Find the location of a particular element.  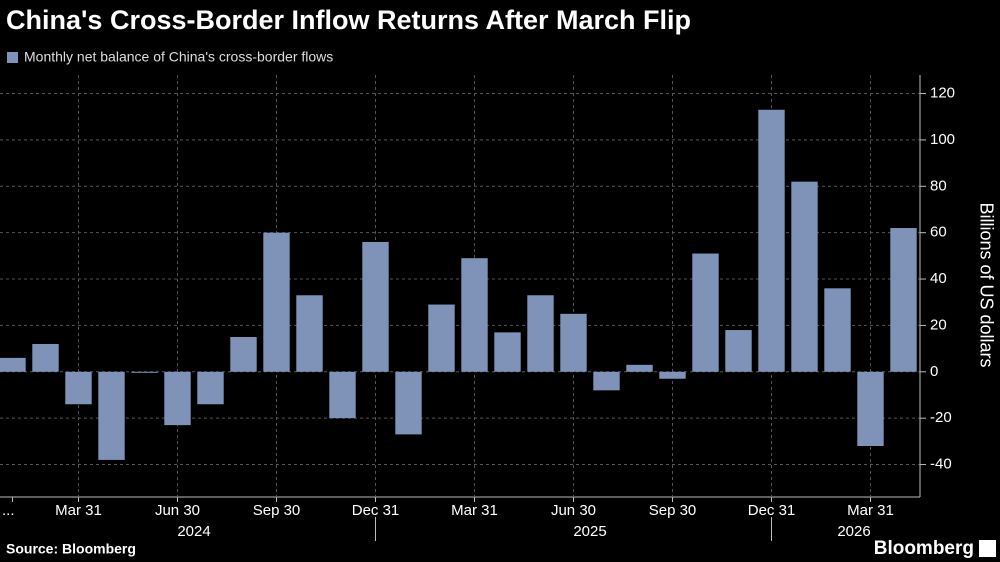

legend-swatch is located at coordinates (12, 57).